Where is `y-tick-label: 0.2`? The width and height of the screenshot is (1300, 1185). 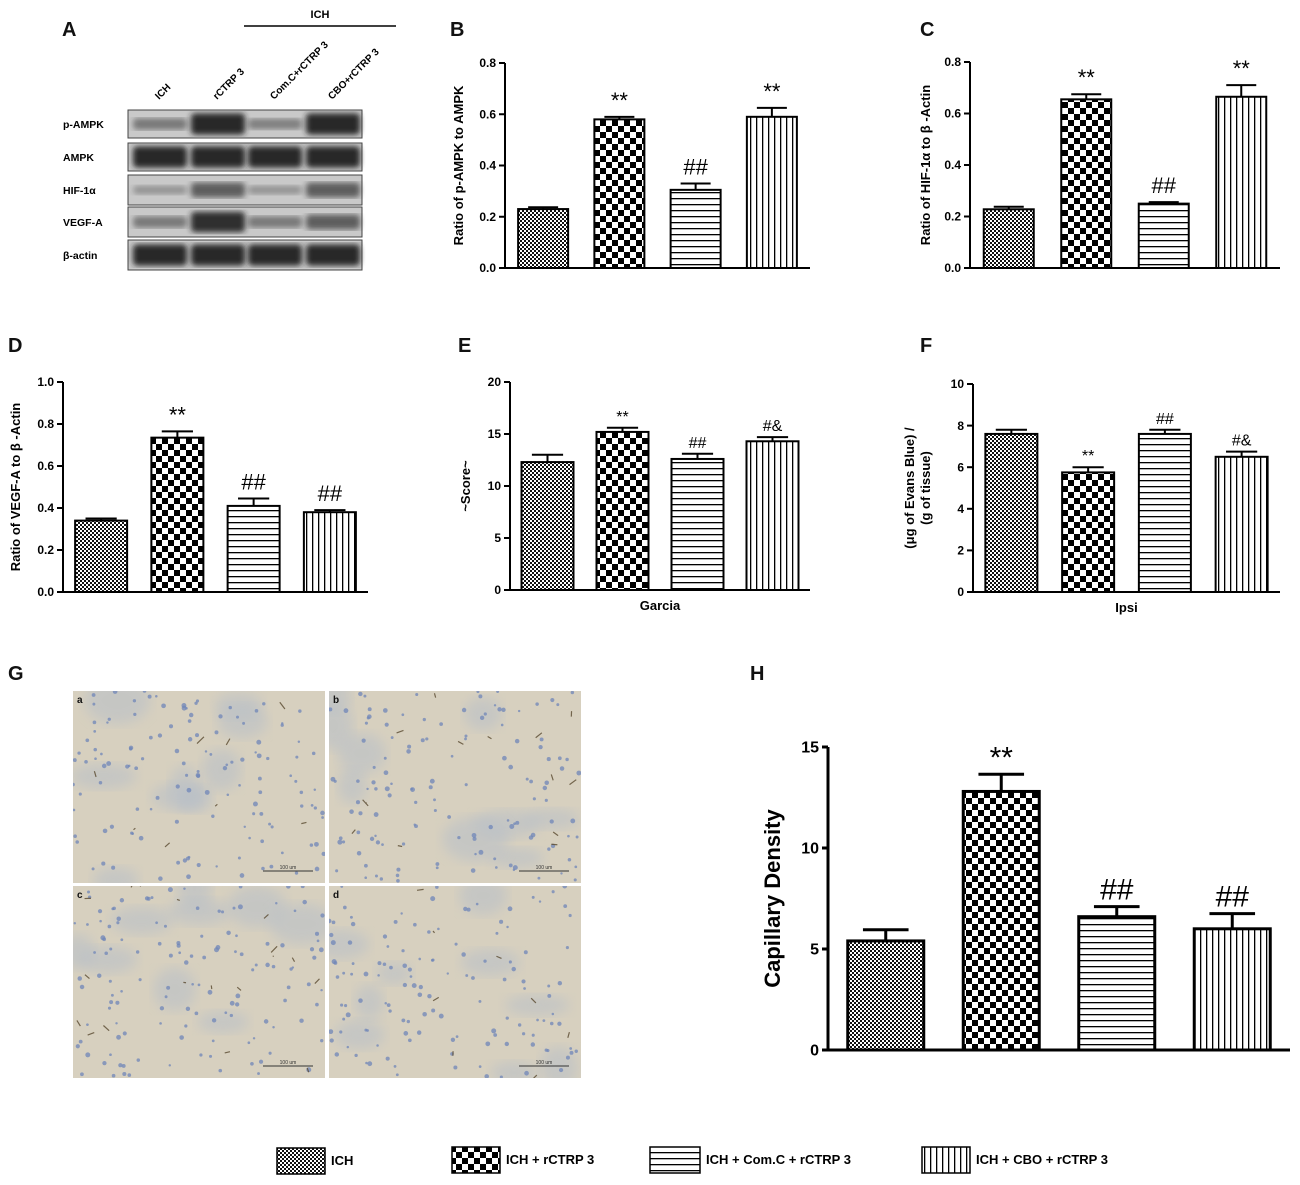 y-tick-label: 0.2 is located at coordinates (952, 217).